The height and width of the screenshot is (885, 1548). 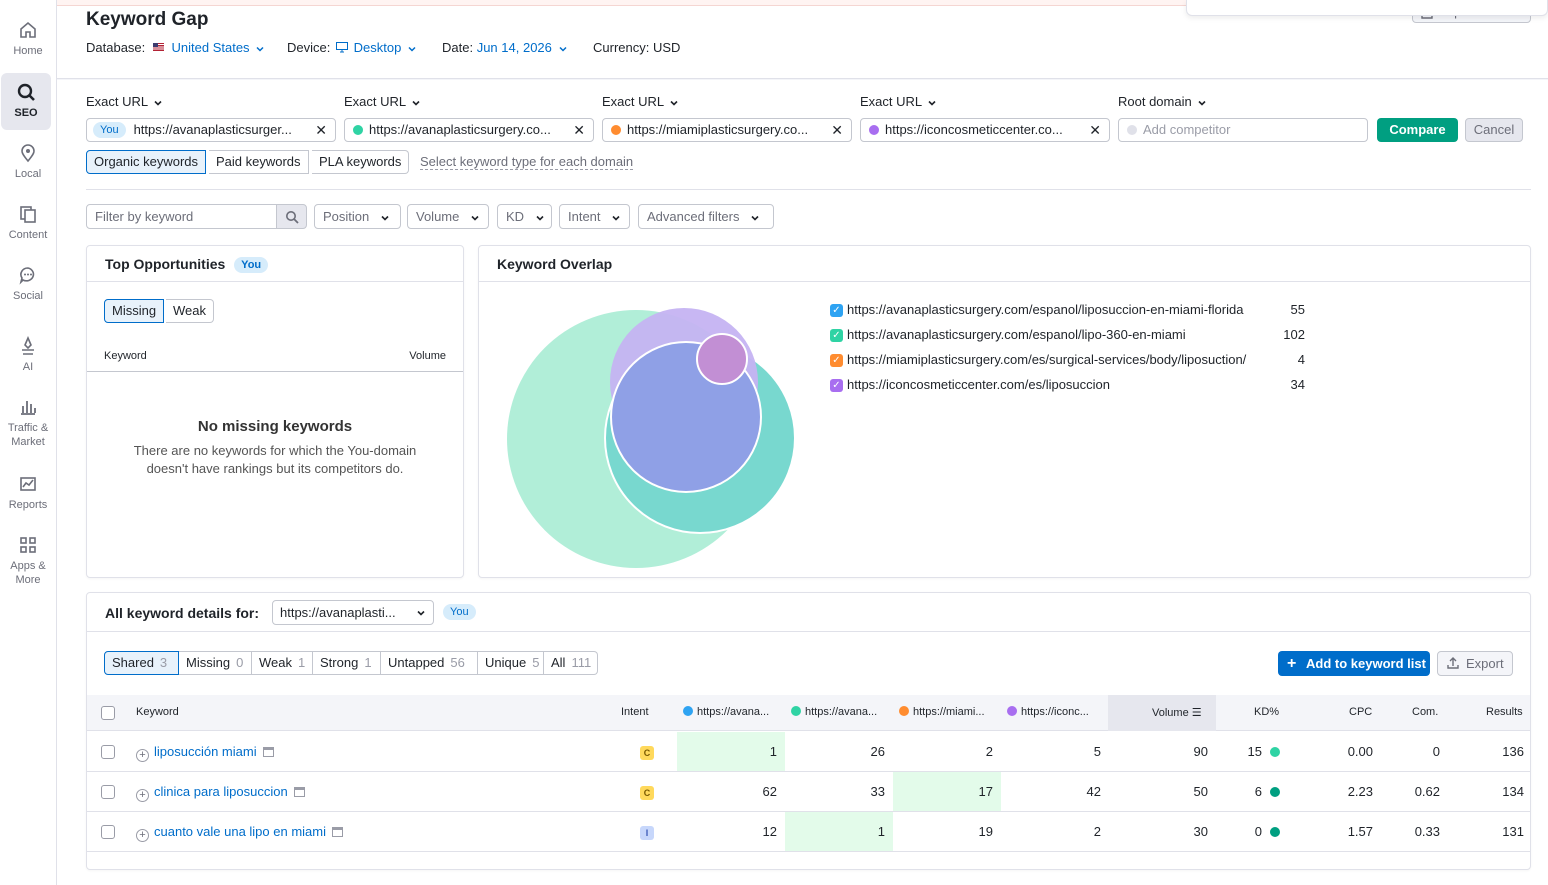 What do you see at coordinates (368, 662) in the screenshot?
I see `tab-count: 1` at bounding box center [368, 662].